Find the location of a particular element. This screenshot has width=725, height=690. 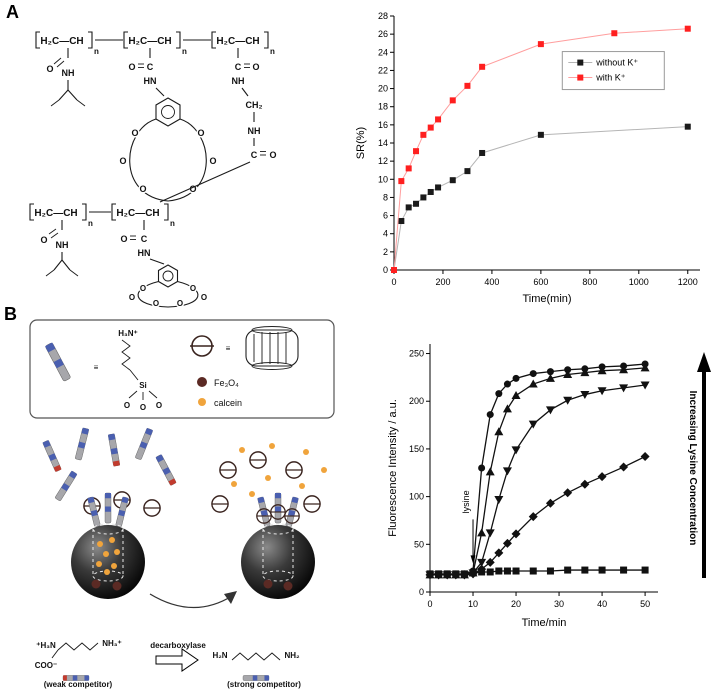

svg-text: 1000 is located at coordinates (639, 282).